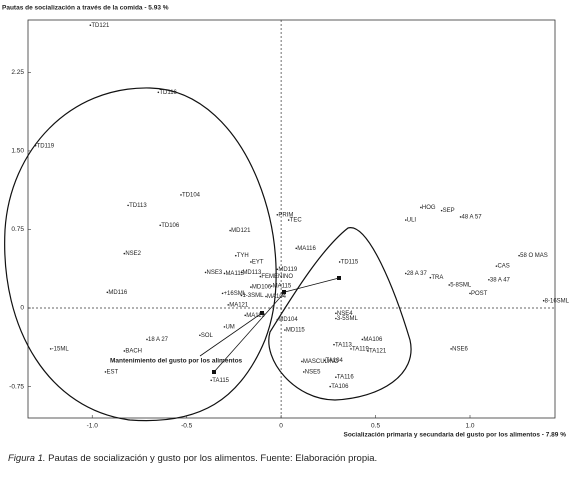 The height and width of the screenshot is (479, 569). Describe the element at coordinates (281, 426) in the screenshot. I see `x-tick-label: 0` at that location.